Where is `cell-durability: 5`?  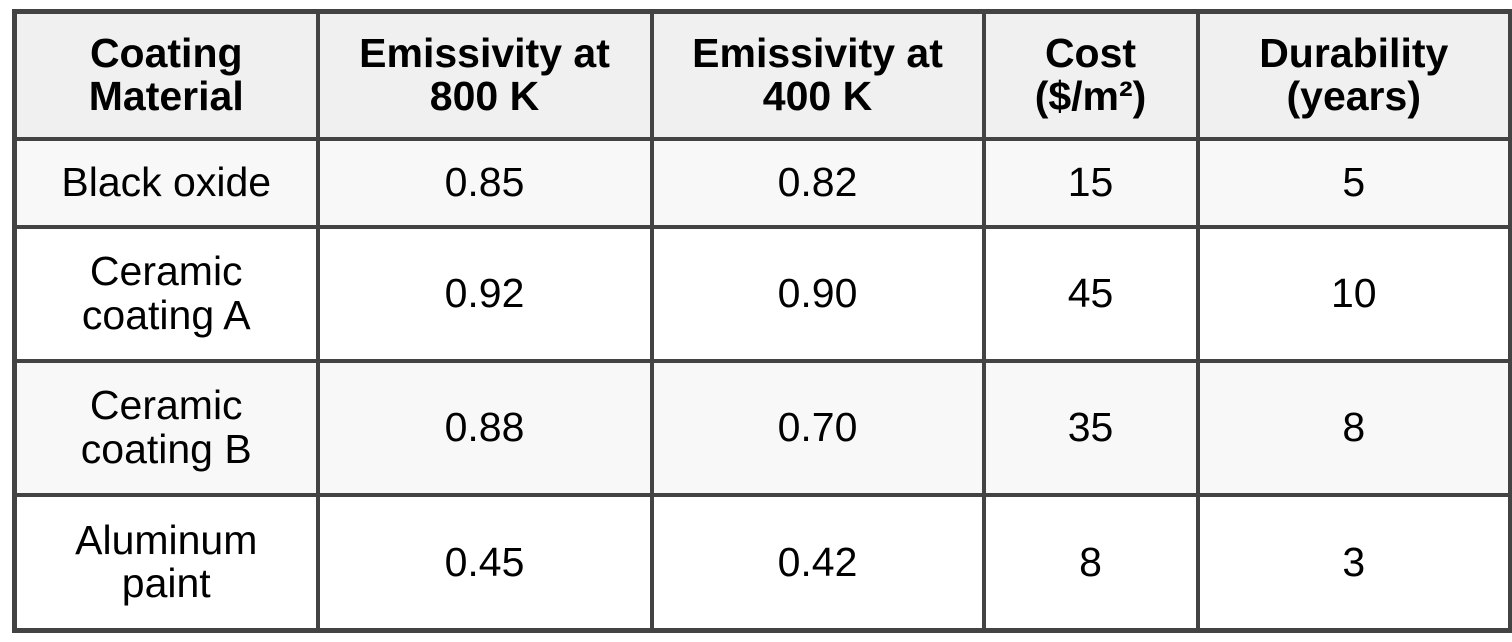
cell-durability: 5 is located at coordinates (1353, 182).